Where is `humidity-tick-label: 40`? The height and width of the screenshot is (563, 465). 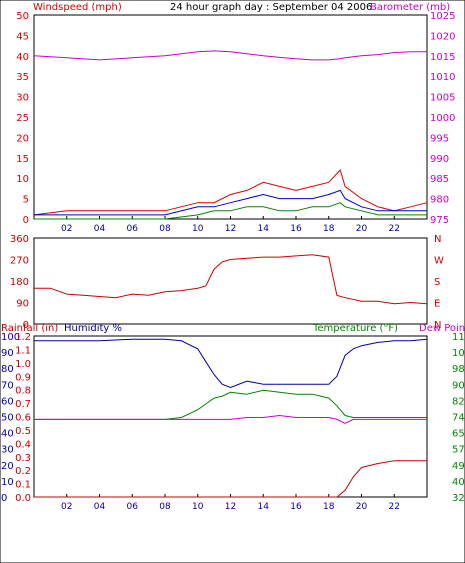
humidity-tick-label: 40 is located at coordinates (7, 434).